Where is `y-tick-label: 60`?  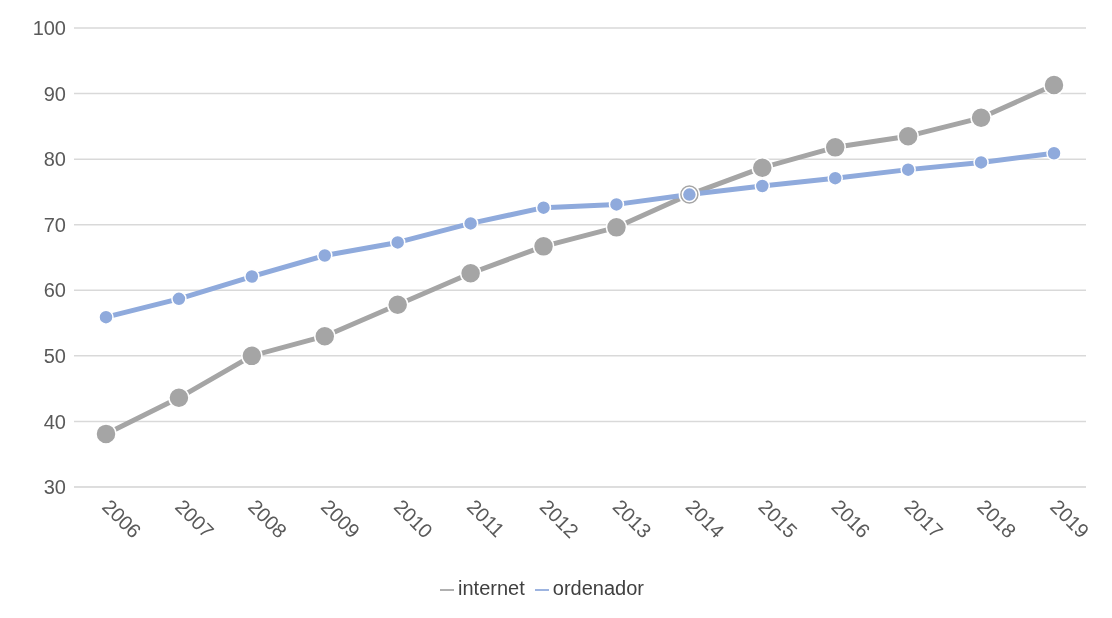 y-tick-label: 60 is located at coordinates (54, 290).